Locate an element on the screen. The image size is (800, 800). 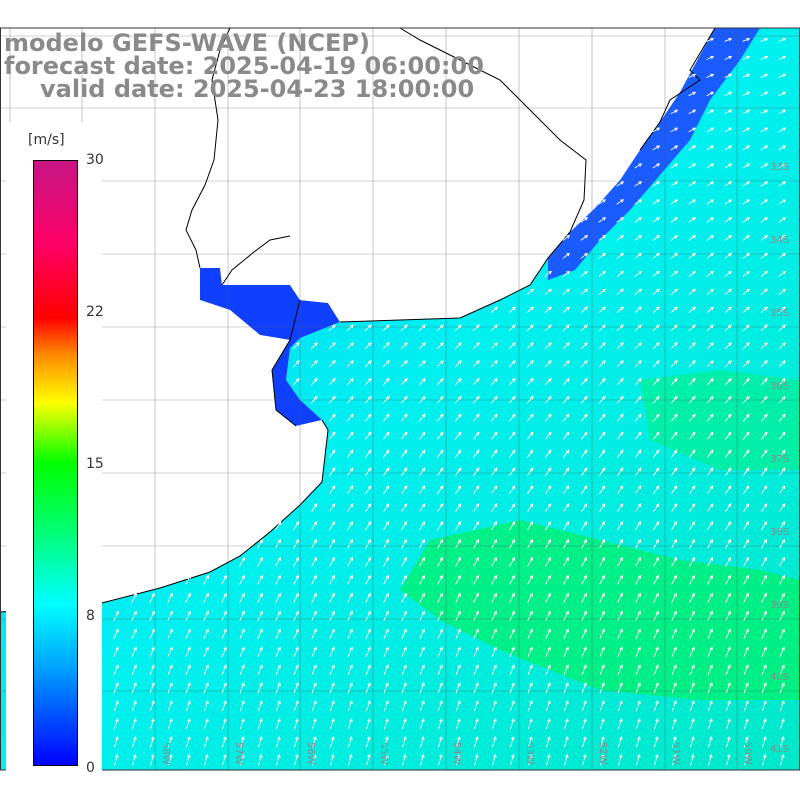
lon-label: 55W is located at coordinates (383, 753).